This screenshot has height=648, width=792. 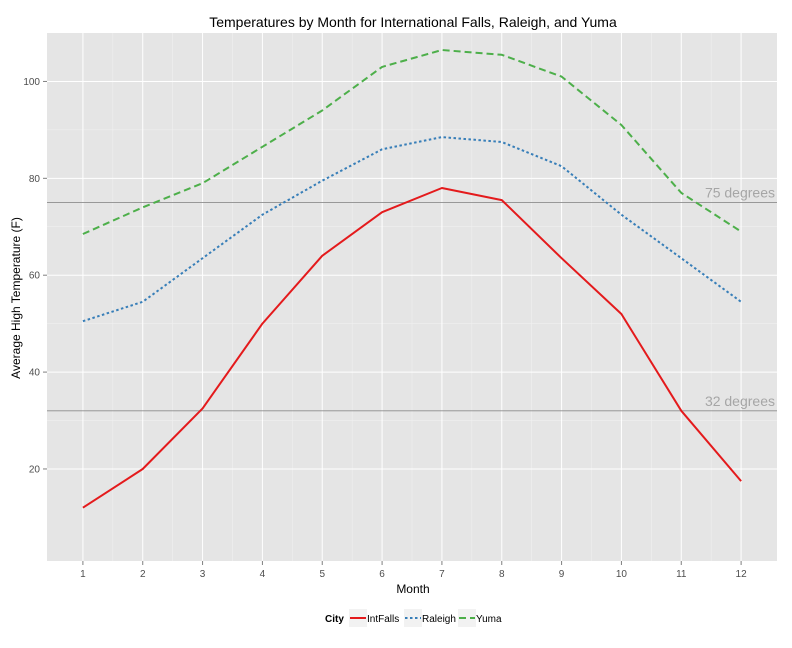 What do you see at coordinates (413, 570) in the screenshot?
I see `x-axis: 1 2 3 4 5 6 7 8 9 10 11 12` at bounding box center [413, 570].